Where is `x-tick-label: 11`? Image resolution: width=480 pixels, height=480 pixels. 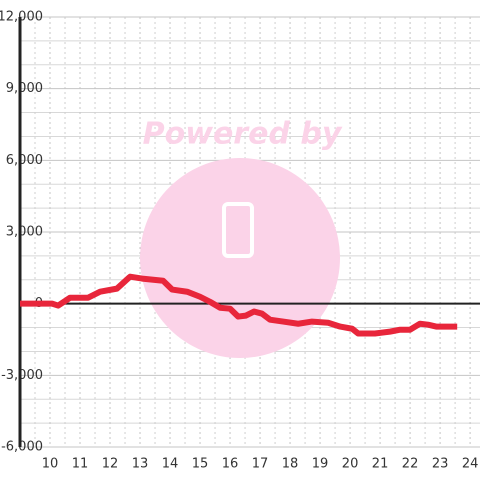
x-tick-label: 11 is located at coordinates (80, 464).